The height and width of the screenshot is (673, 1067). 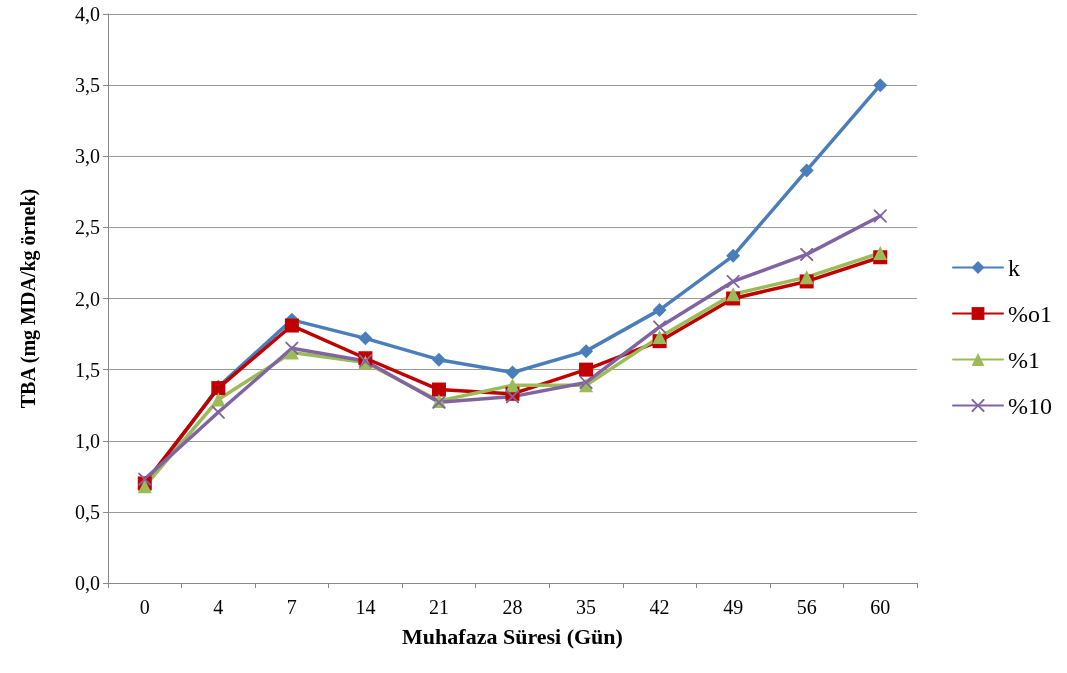 I want to click on y-tick-label: 3,5, so click(x=87, y=85).